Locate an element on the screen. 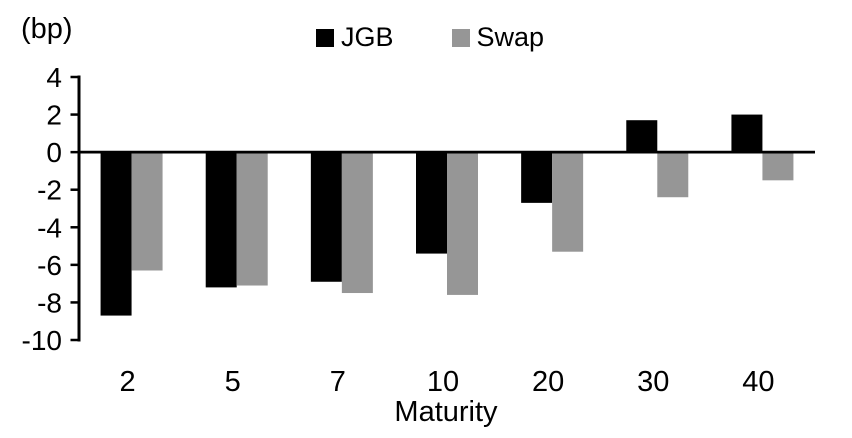 This screenshot has height=438, width=852. y-tick-label--4: -4 is located at coordinates (49, 227).